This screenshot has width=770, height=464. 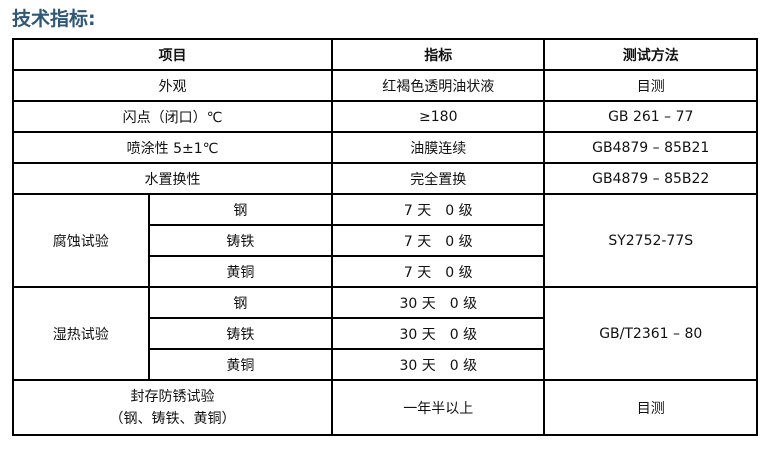 I want to click on cell-group-label: 湿热试验, so click(x=81, y=333).